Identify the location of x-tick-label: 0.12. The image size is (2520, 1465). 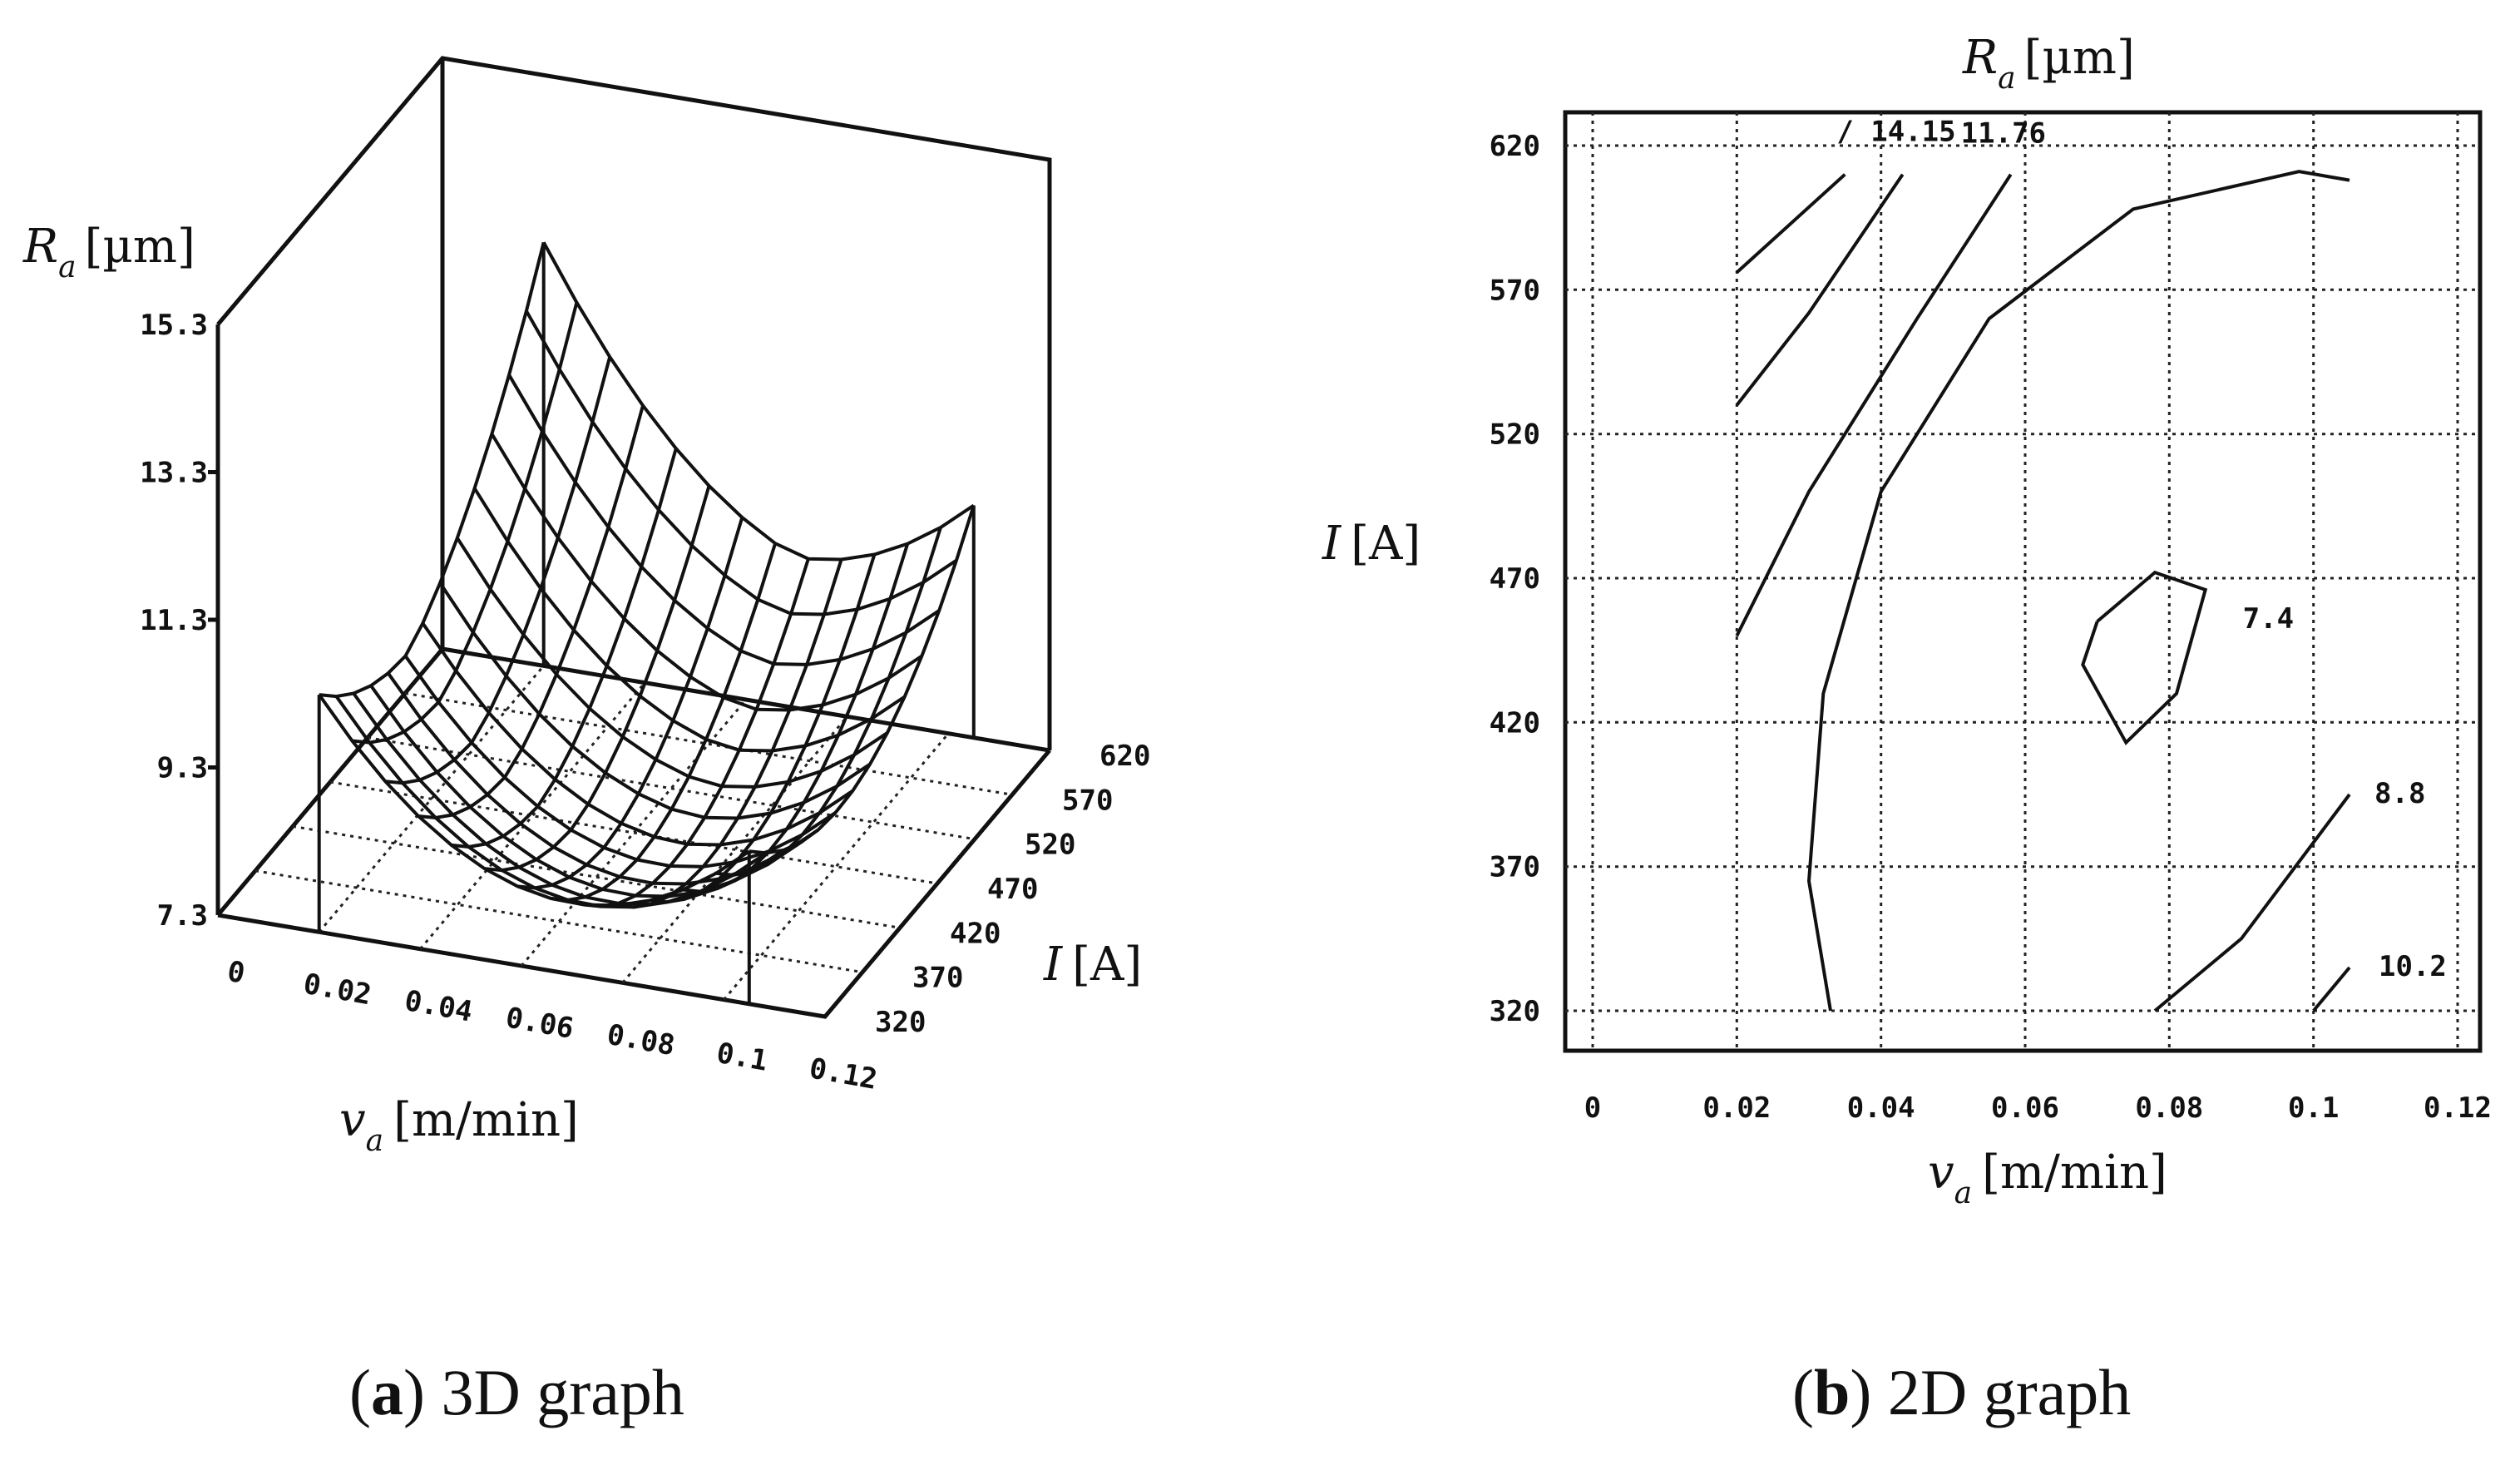
(843, 1074).